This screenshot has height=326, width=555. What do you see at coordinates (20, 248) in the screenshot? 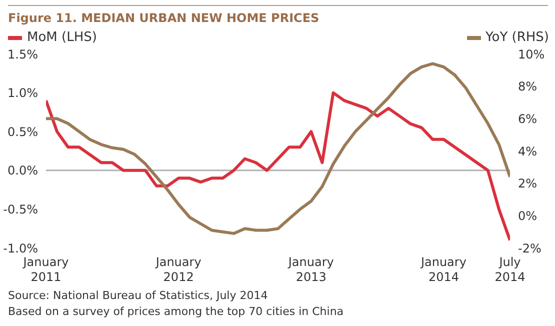
I see `y-tick-label: -1.0%` at bounding box center [20, 248].